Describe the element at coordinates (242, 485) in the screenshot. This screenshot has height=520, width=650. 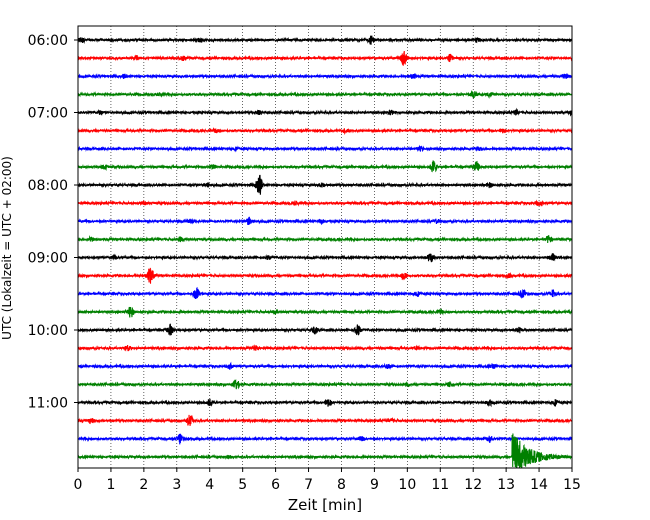
I see `x-tick-label: 5` at that location.